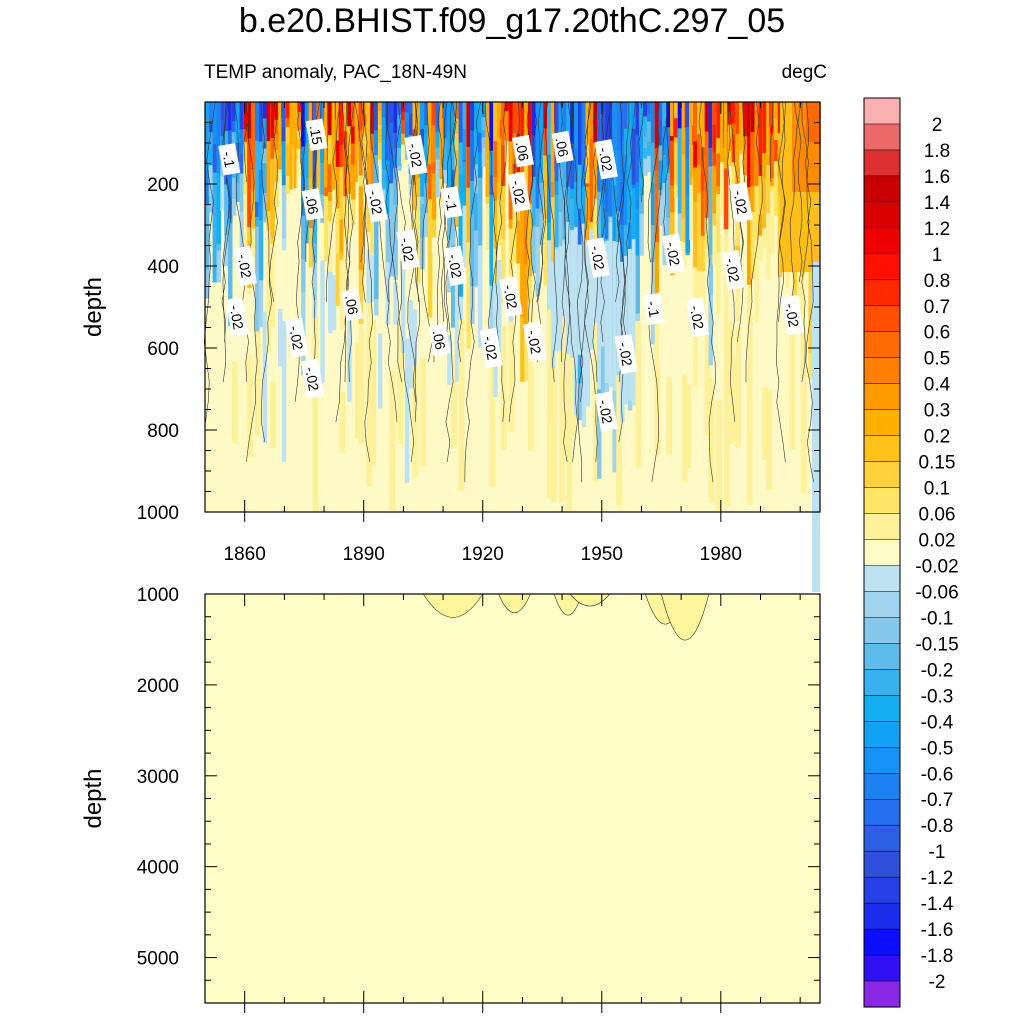  What do you see at coordinates (439, 340) in the screenshot?
I see `contour-label-text: .06` at bounding box center [439, 340].